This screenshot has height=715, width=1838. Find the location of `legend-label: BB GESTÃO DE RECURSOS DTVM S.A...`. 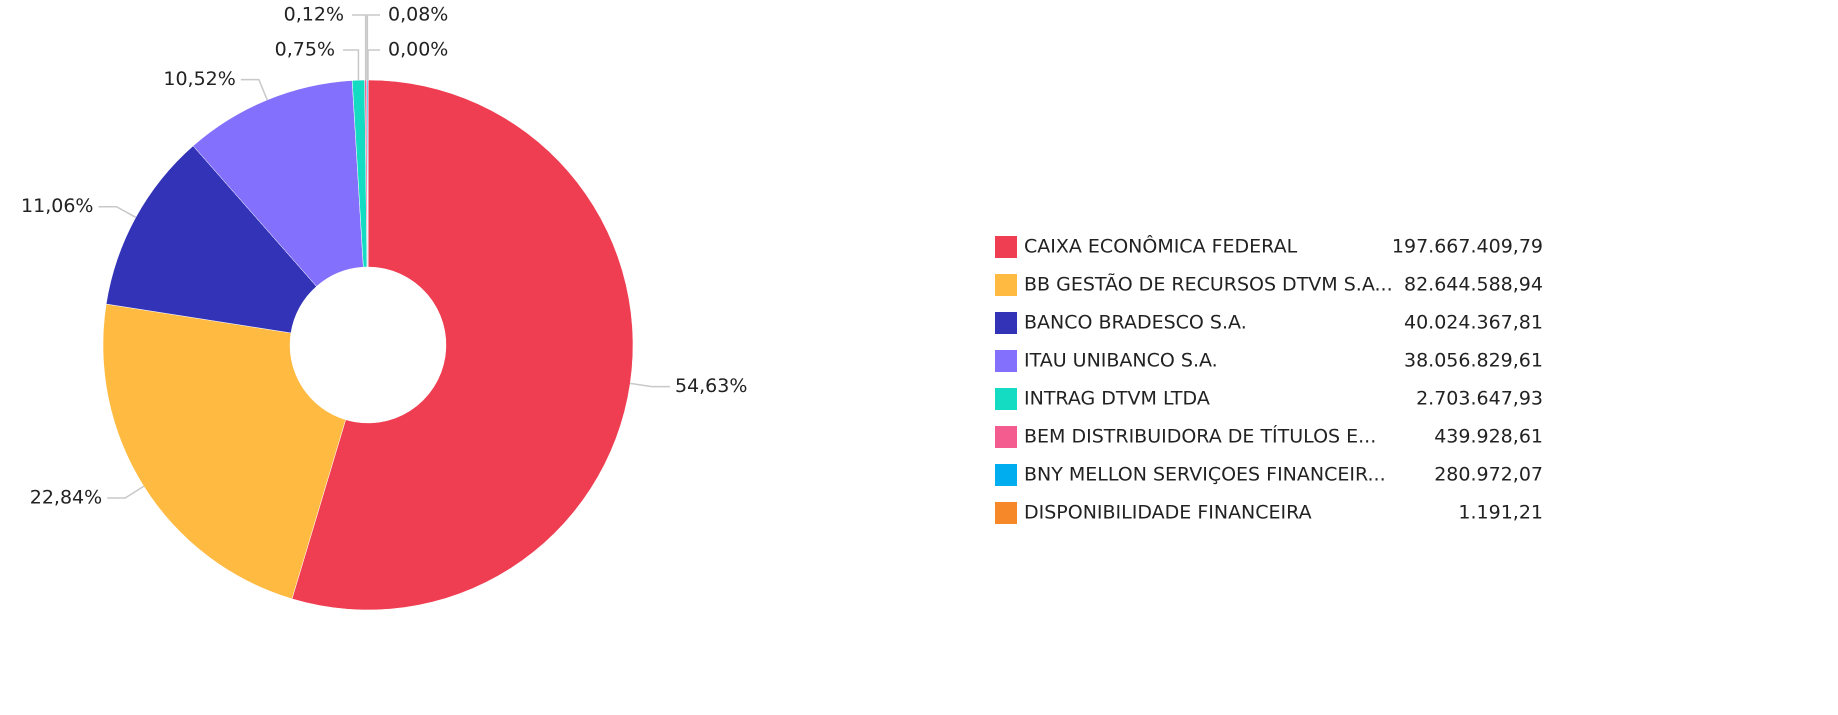

legend-label: BB GESTÃO DE RECURSOS DTVM S.A... is located at coordinates (1208, 284).